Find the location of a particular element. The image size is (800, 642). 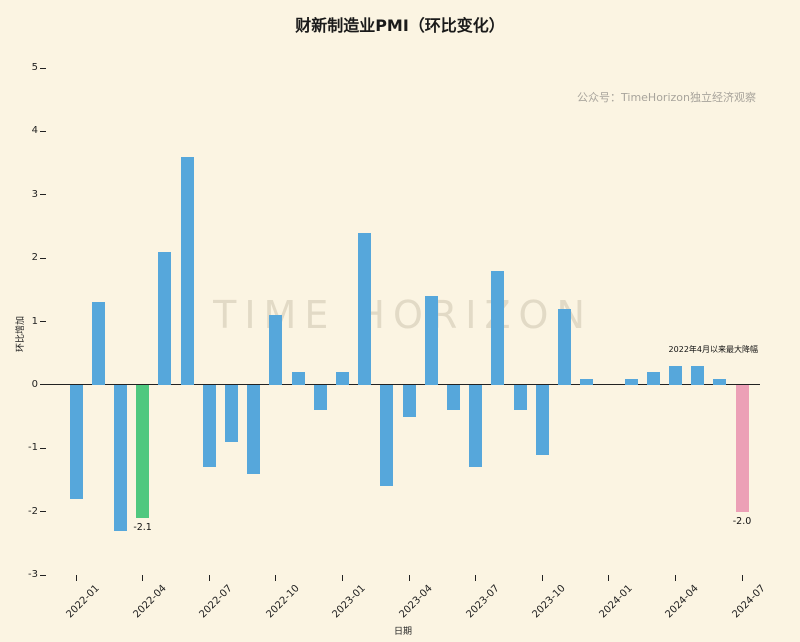

y-tick-label-0: 0 is located at coordinates (34, 384).